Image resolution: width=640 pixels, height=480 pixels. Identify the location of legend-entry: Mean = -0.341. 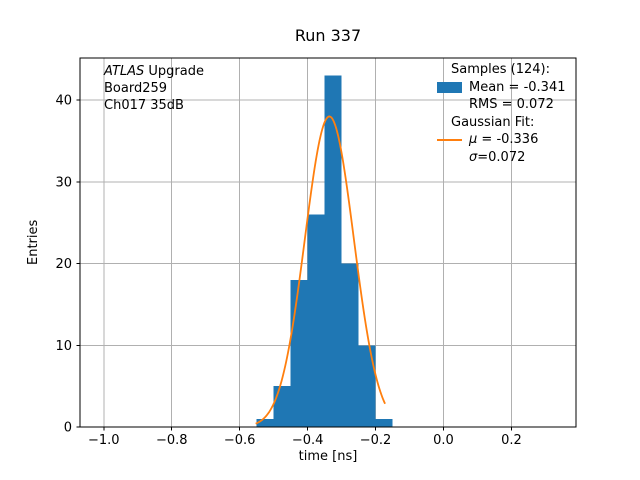
(501, 88).